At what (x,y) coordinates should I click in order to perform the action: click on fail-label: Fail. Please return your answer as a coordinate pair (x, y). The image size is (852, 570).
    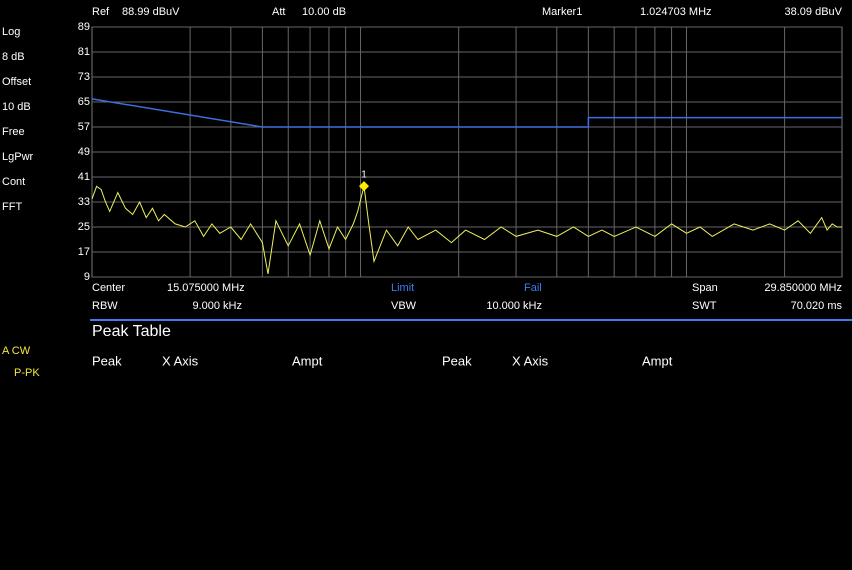
    Looking at the image, I should click on (533, 288).